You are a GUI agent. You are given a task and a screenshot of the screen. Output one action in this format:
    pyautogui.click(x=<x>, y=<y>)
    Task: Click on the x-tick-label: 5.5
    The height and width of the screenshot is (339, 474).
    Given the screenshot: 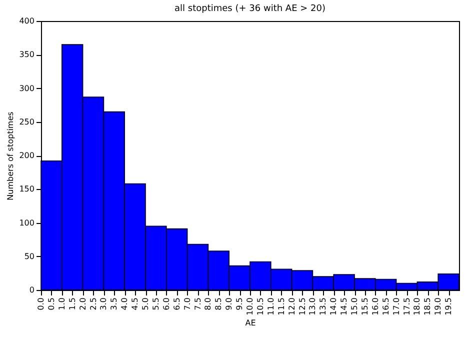 What is the action you would take?
    pyautogui.click(x=155, y=304)
    